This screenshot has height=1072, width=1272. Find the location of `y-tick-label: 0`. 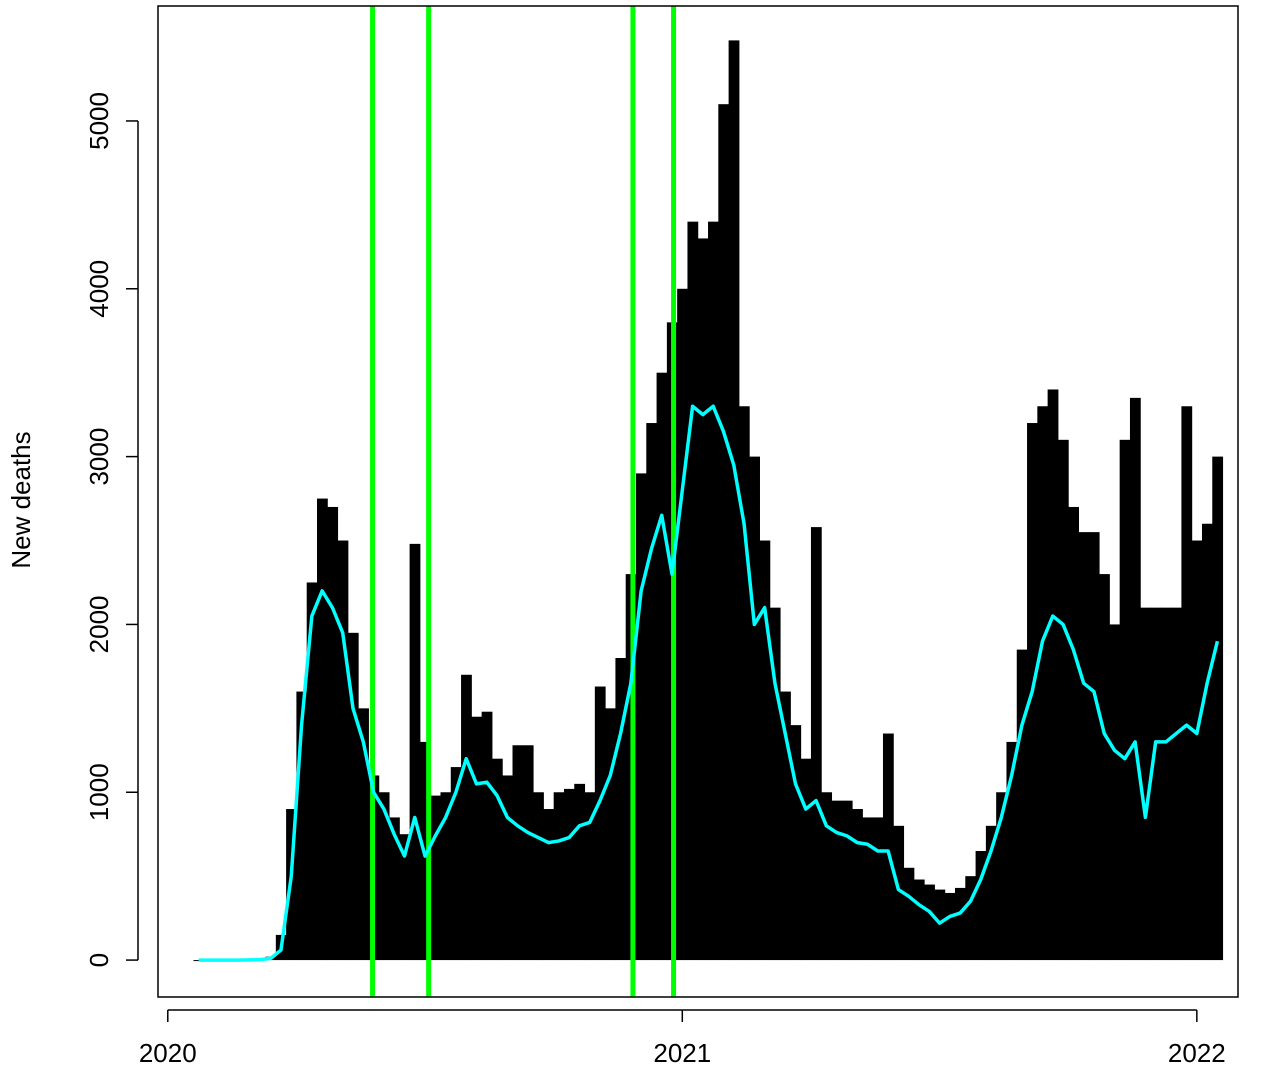

y-tick-label: 0 is located at coordinates (99, 960).